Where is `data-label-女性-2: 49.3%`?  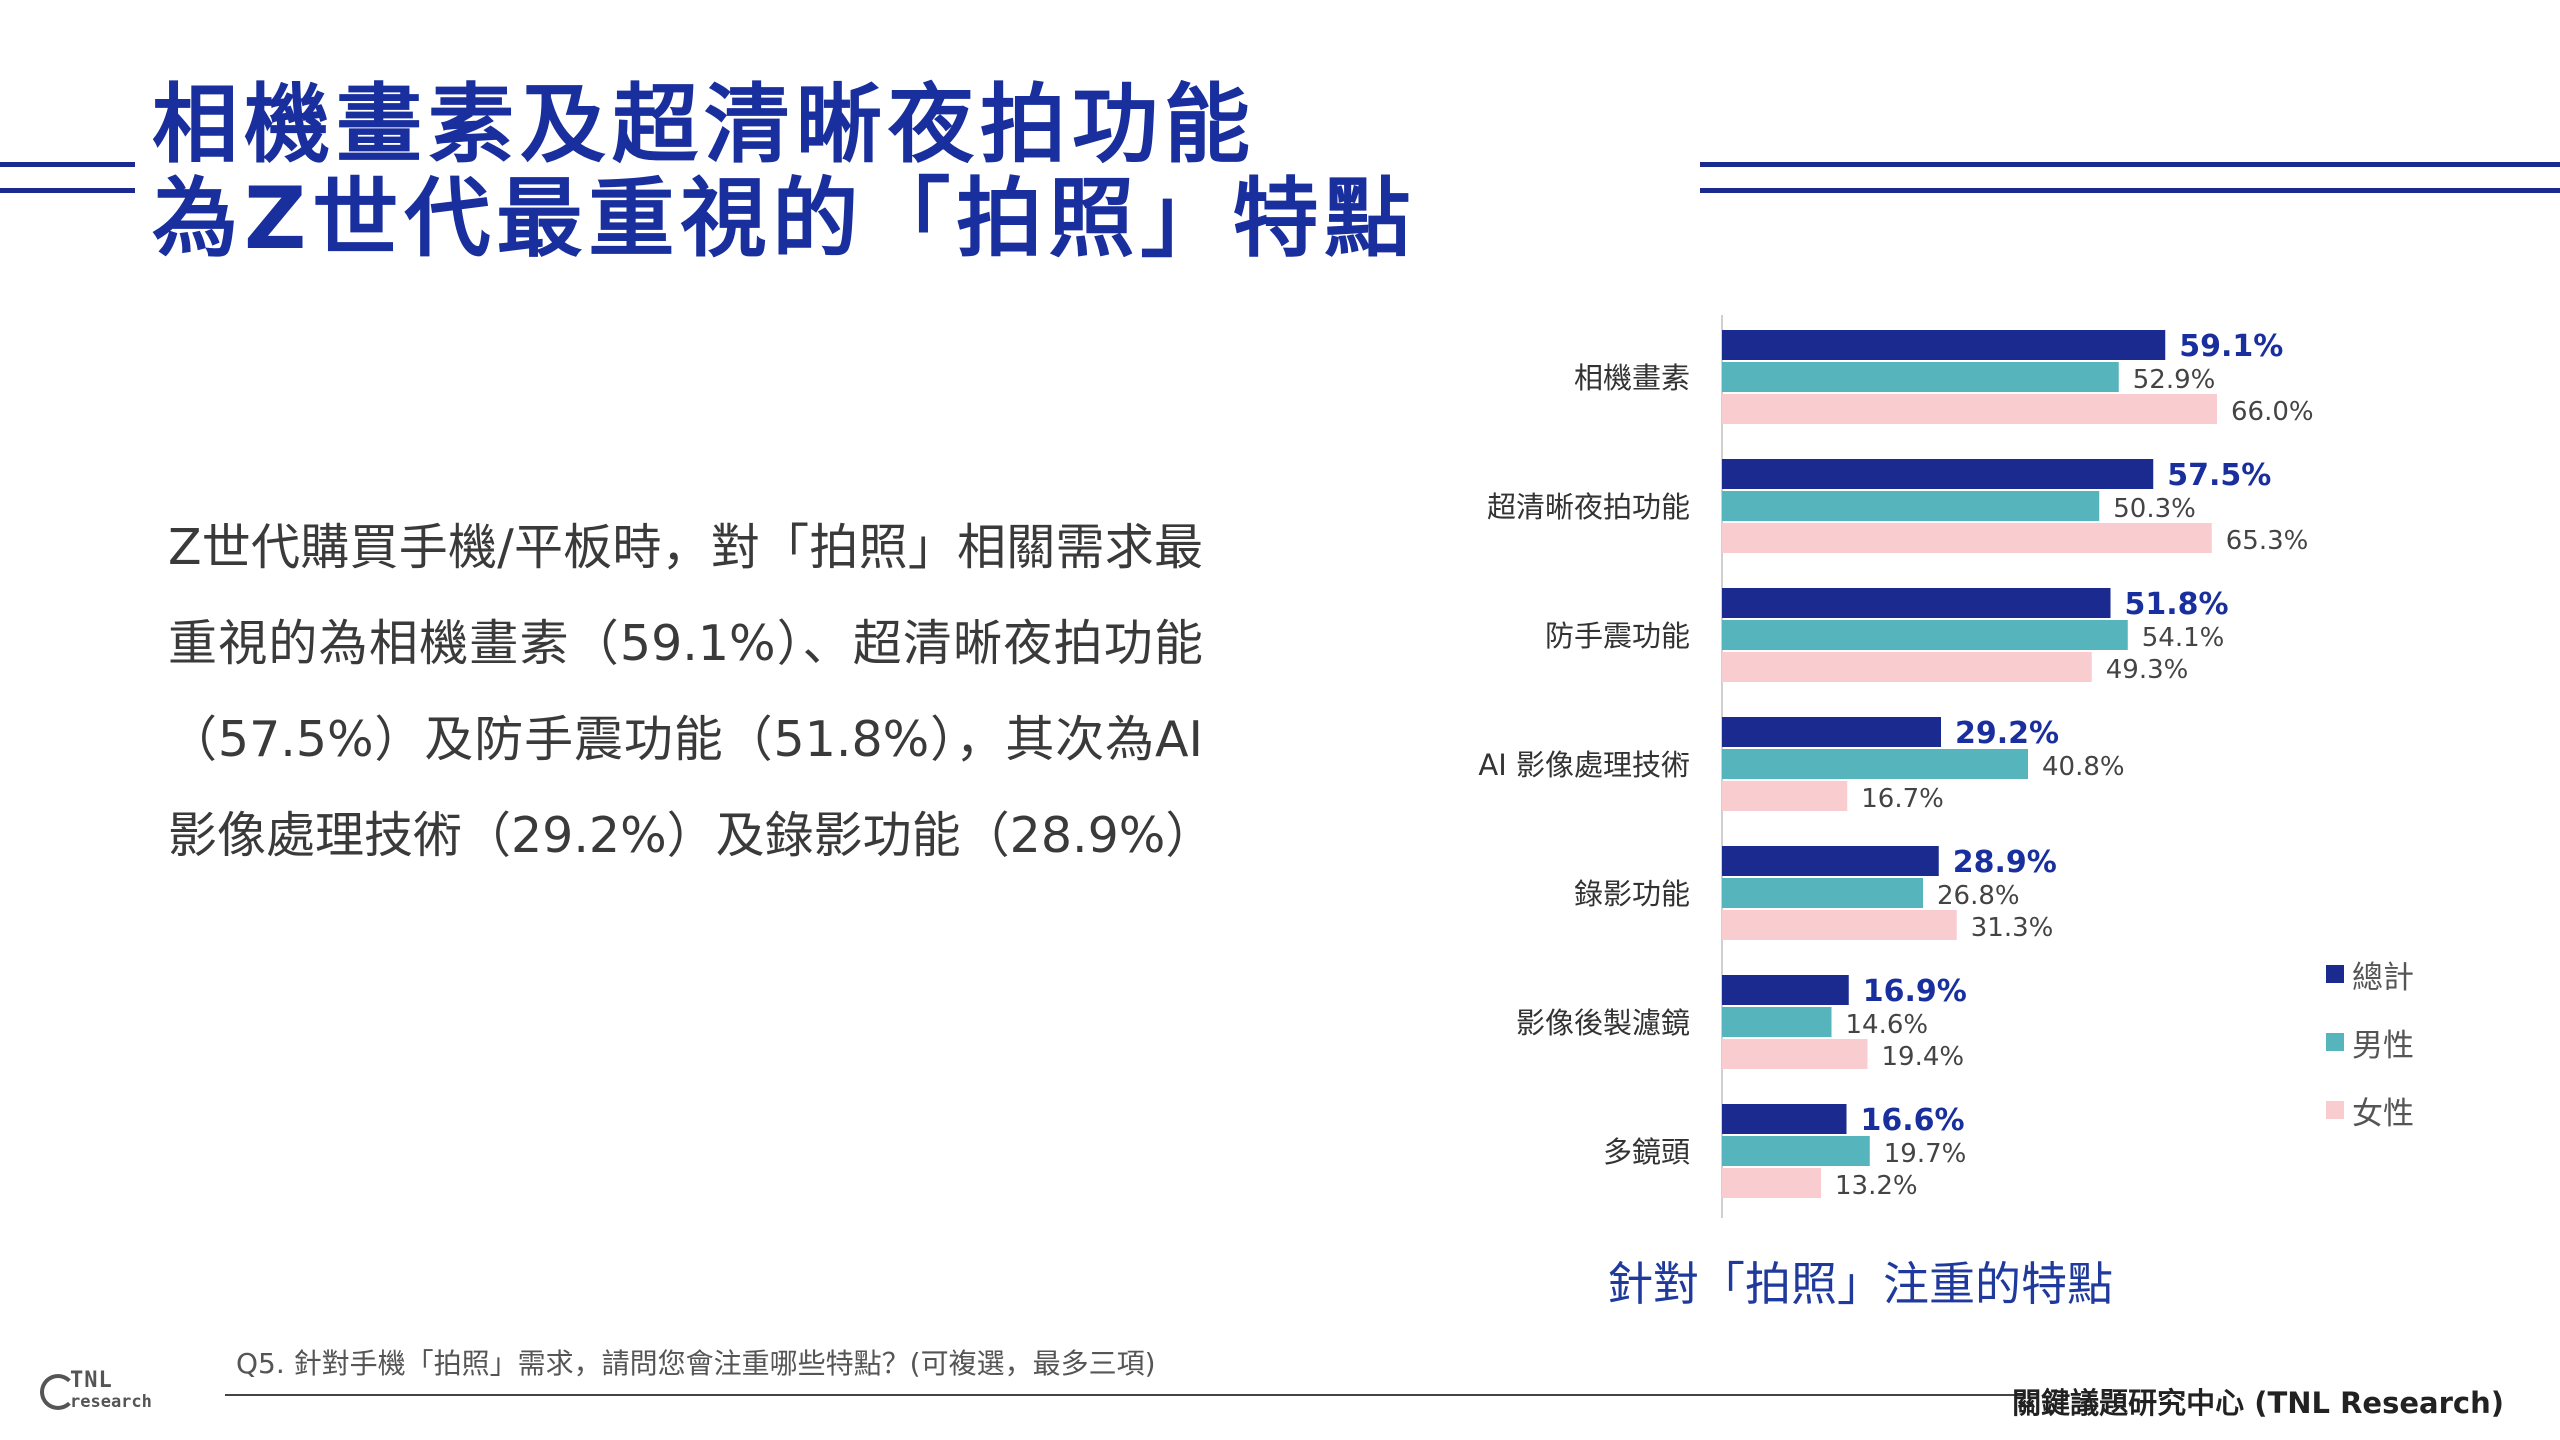
data-label-女性-2: 49.3% is located at coordinates (2147, 670).